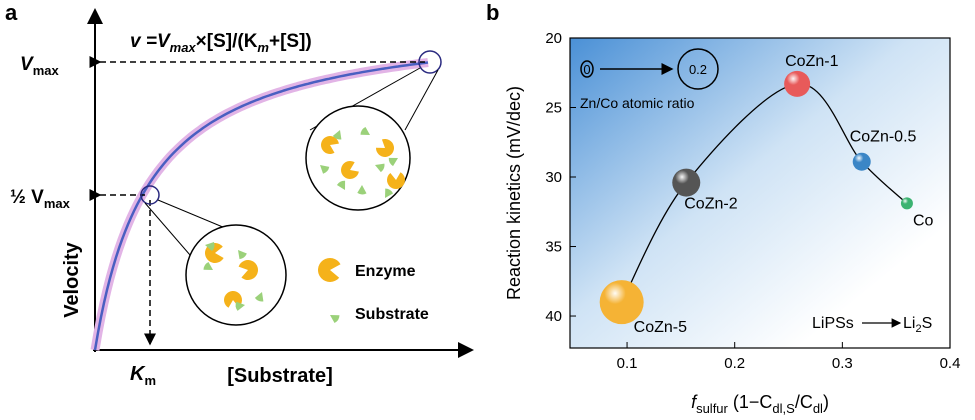 This screenshot has width=975, height=420. What do you see at coordinates (492, 12) in the screenshot?
I see `panel-label: b` at bounding box center [492, 12].